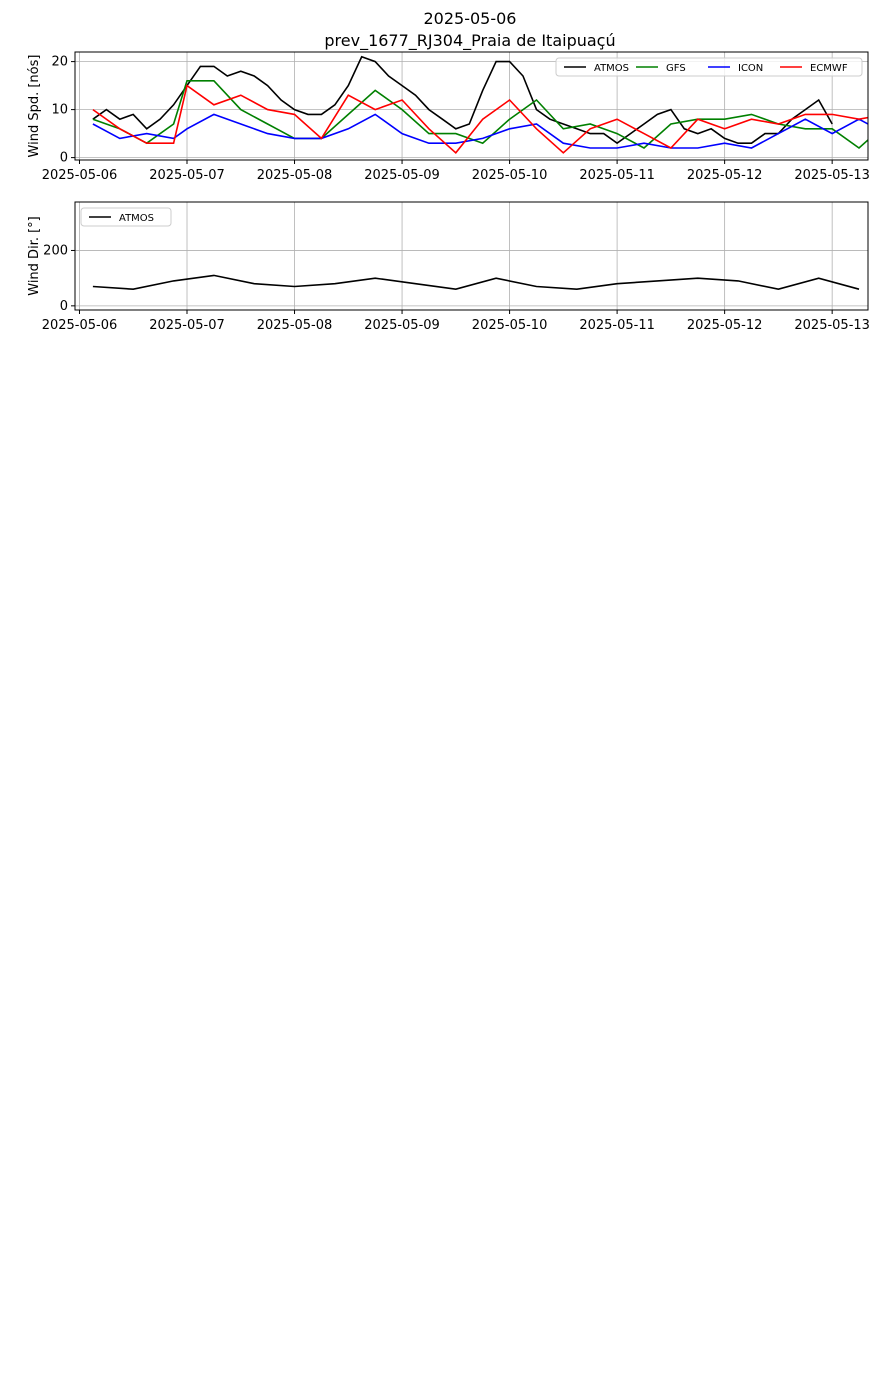  What do you see at coordinates (829, 68) in the screenshot?
I see `legend-label: ECMWF` at bounding box center [829, 68].